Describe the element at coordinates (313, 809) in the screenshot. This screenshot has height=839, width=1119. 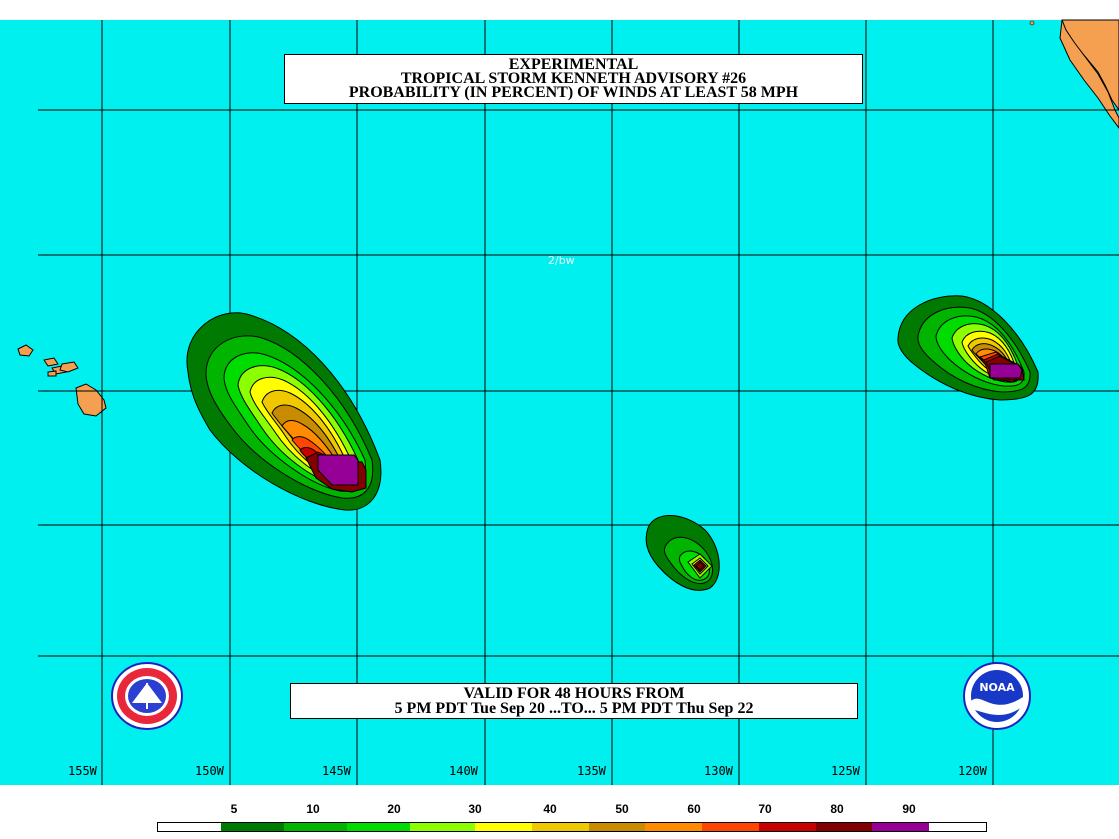
I see `legend-tick: 10` at that location.